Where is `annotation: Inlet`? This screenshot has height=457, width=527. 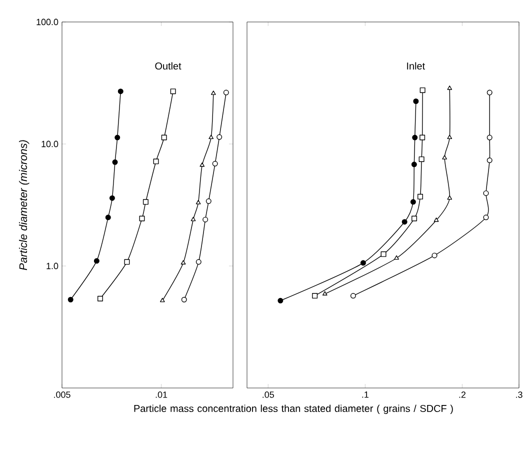
annotation: Inlet is located at coordinates (416, 66).